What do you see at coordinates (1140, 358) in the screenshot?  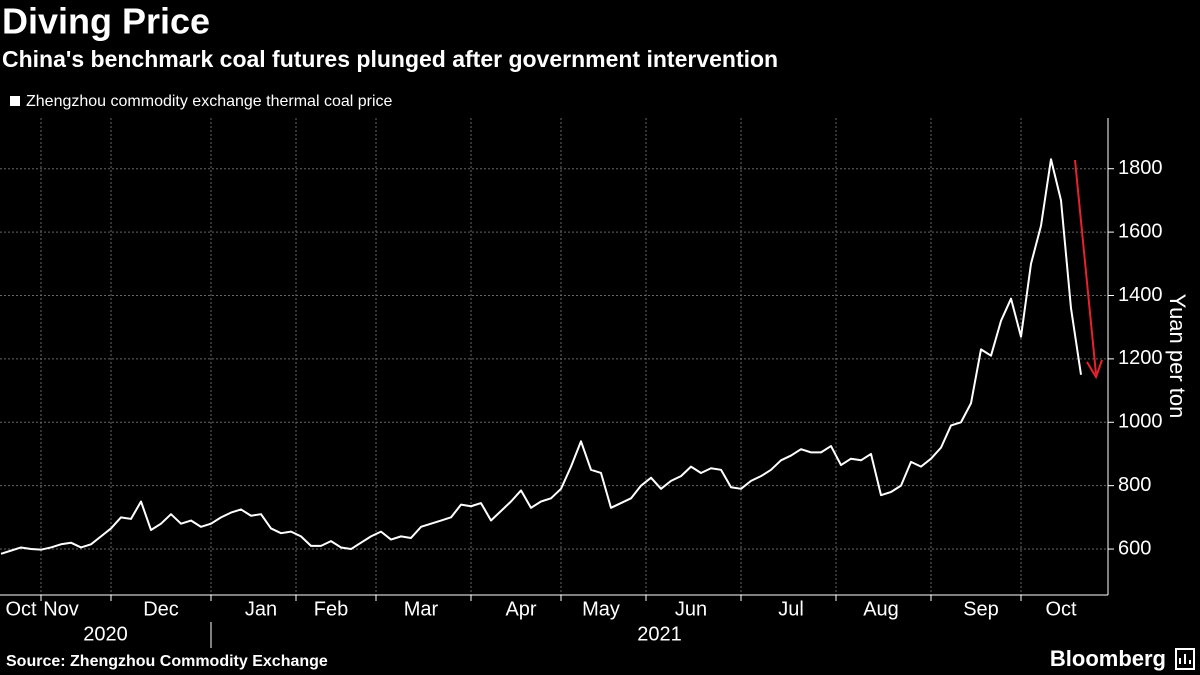 I see `y-tick-label: 1200` at bounding box center [1140, 358].